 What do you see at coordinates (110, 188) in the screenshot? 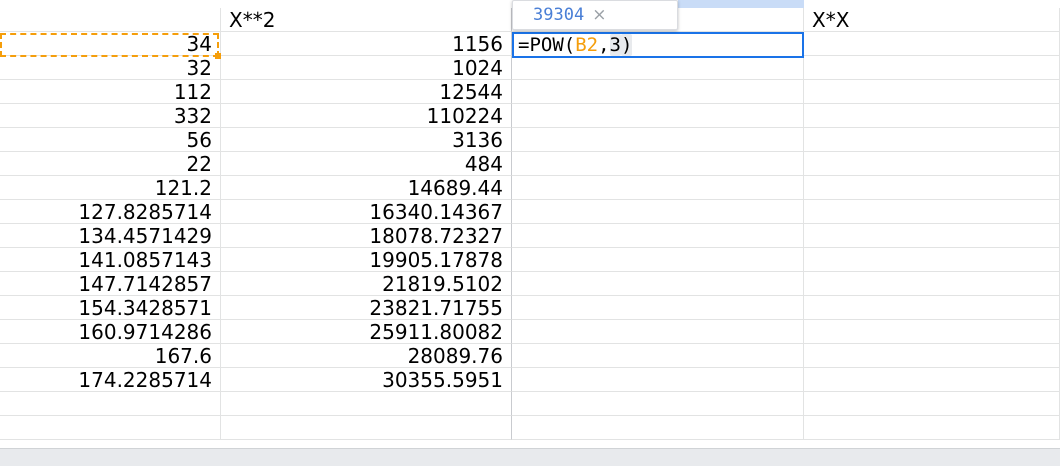
I see `cell-value-x: 121.2` at bounding box center [110, 188].